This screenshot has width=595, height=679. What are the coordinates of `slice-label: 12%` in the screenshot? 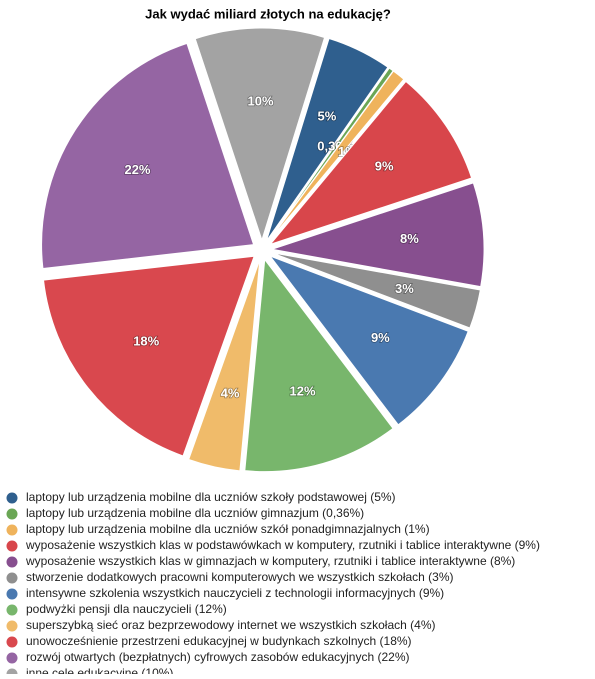 It's located at (303, 391).